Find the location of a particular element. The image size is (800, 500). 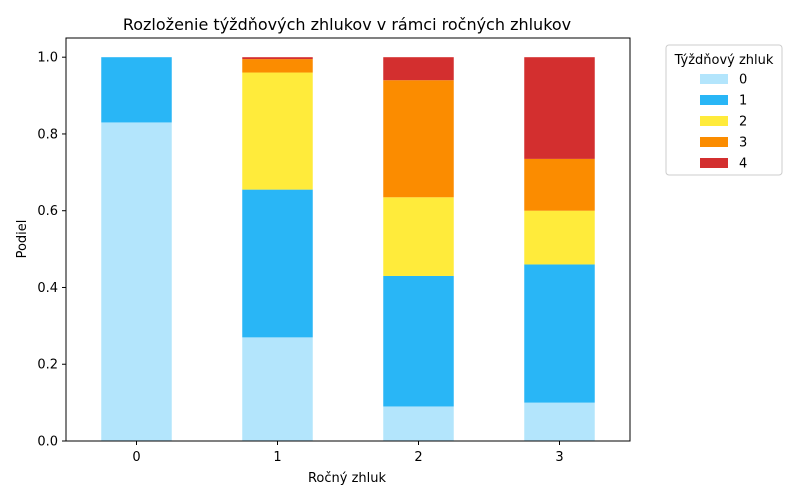

legend-label-1: 1 is located at coordinates (743, 101).